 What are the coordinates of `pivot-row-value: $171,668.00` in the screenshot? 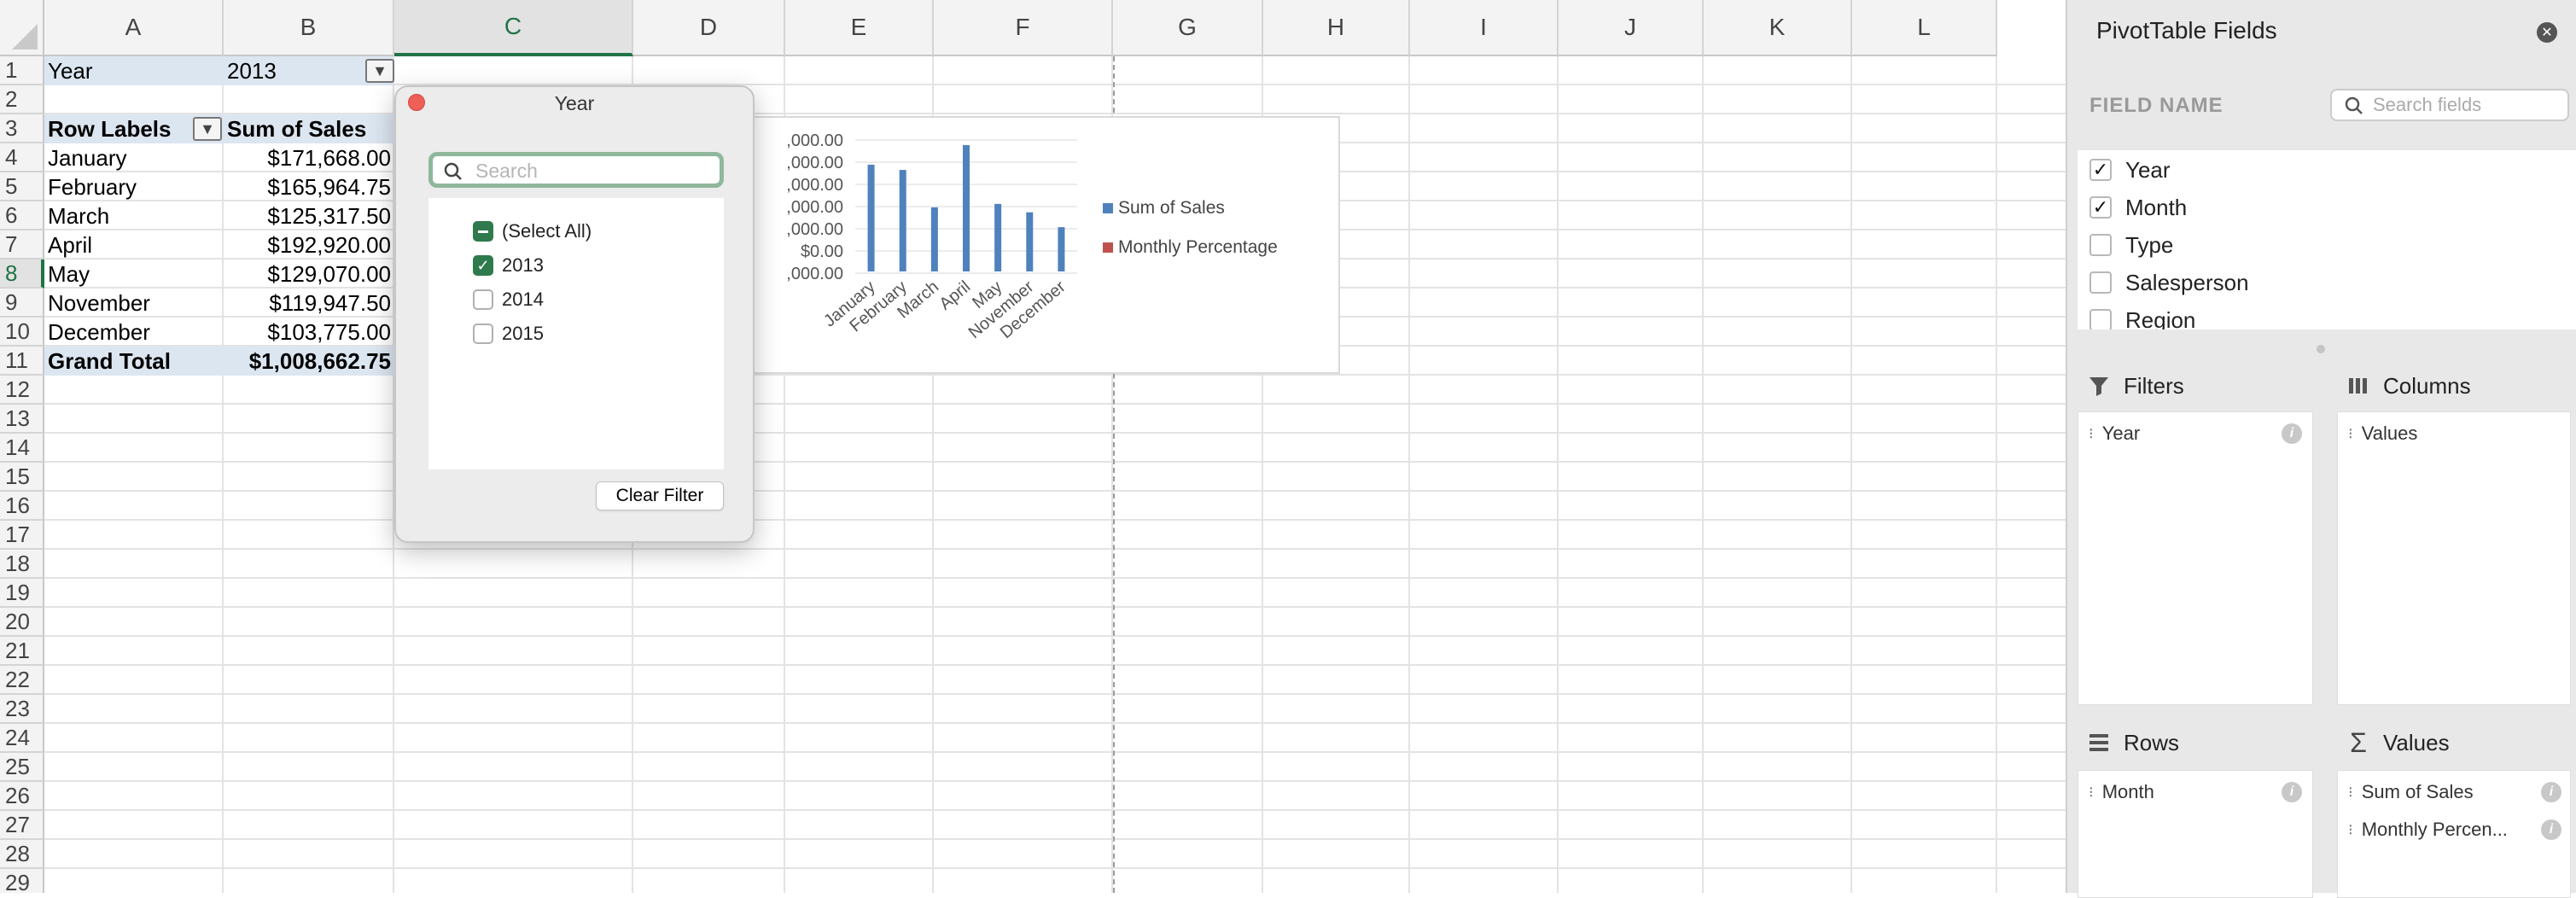 It's located at (329, 158).